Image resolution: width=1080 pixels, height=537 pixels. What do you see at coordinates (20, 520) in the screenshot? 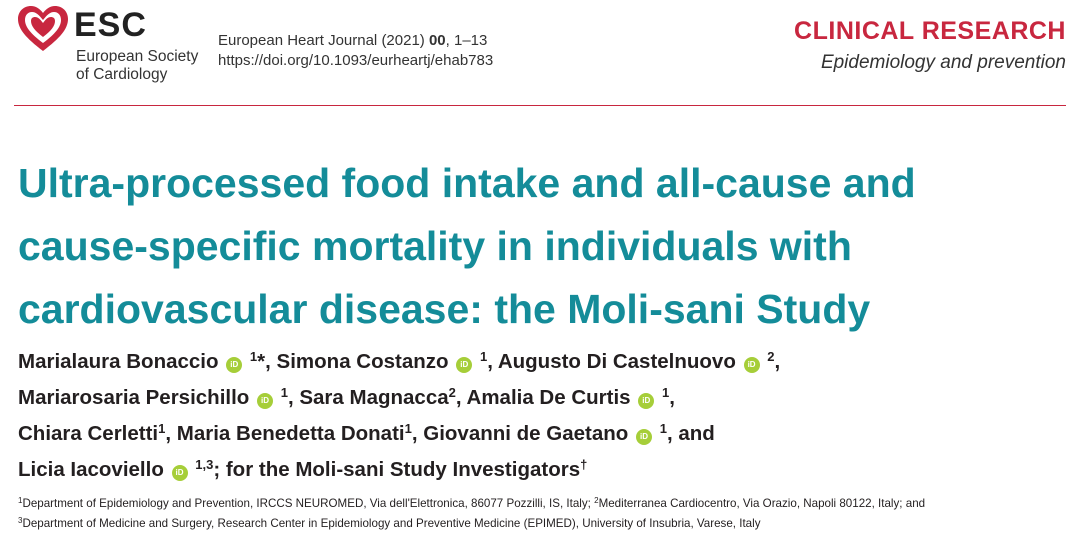
I see `affiliation-number: 3` at bounding box center [20, 520].